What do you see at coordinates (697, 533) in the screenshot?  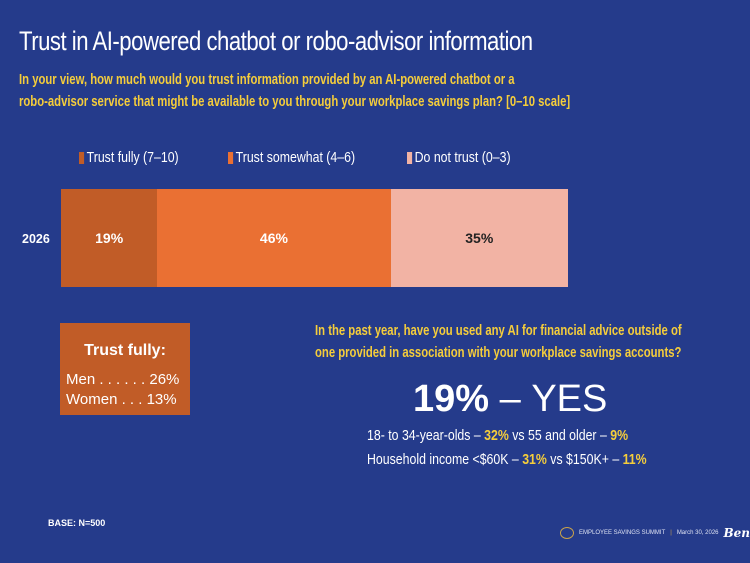 I see `footer-date: March 30, 2026` at bounding box center [697, 533].